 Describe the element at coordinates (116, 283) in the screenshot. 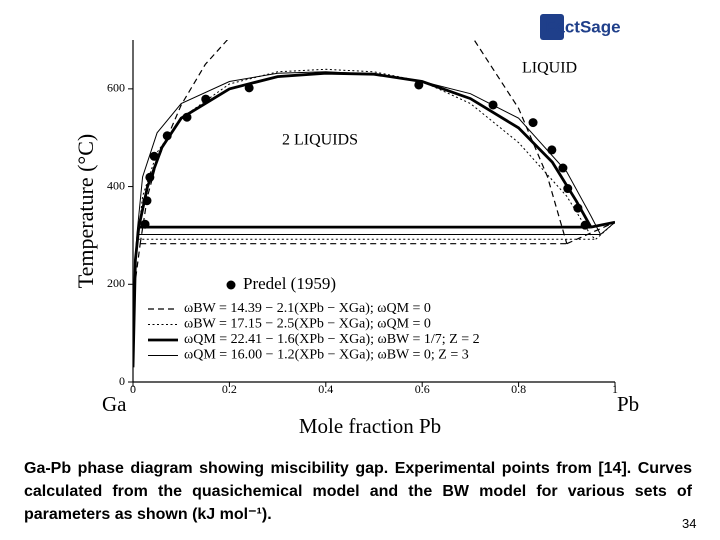

I see `y-tick-label: 200` at that location.